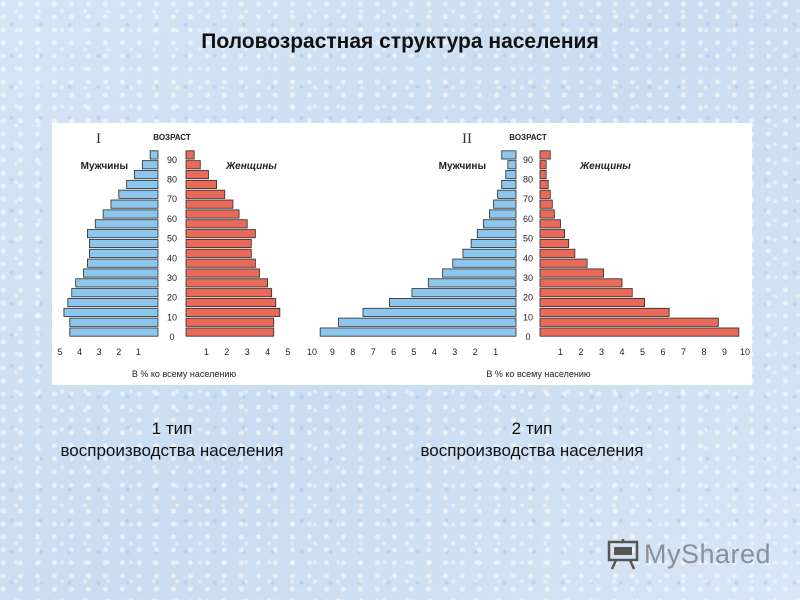 This screenshot has height=600, width=800. What do you see at coordinates (172, 278) in the screenshot?
I see `age-tick-label: 30` at bounding box center [172, 278].